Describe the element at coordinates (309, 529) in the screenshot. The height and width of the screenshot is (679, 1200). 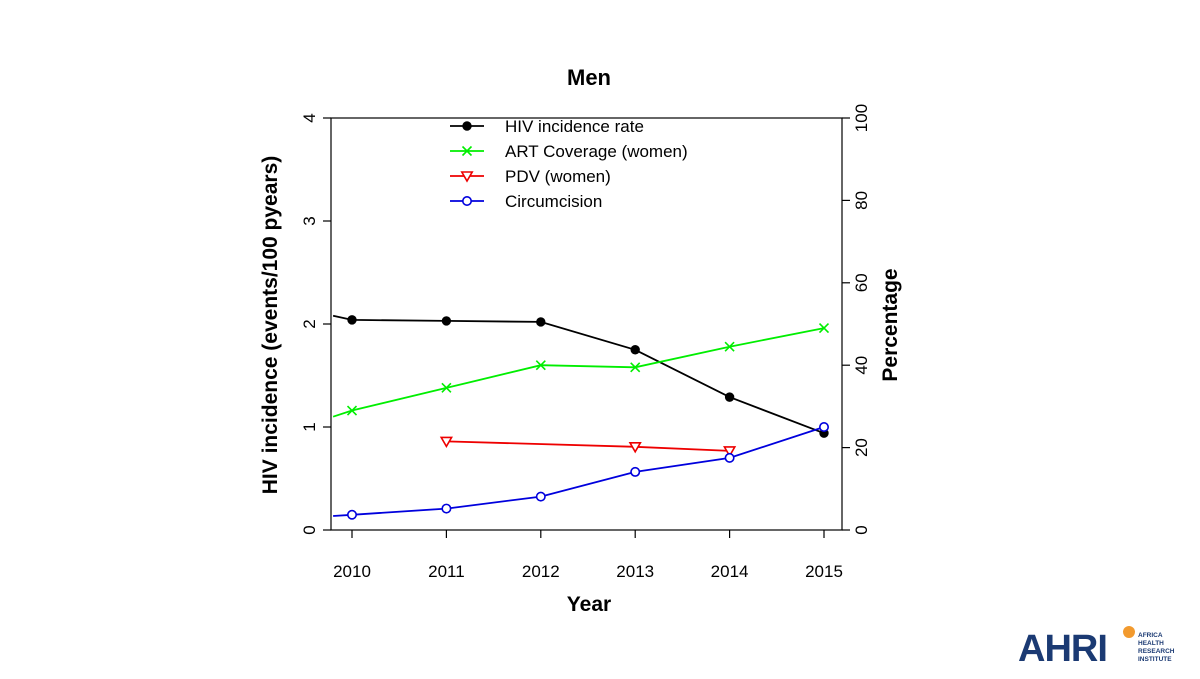
I see `y-left-tick-label: 0` at that location.